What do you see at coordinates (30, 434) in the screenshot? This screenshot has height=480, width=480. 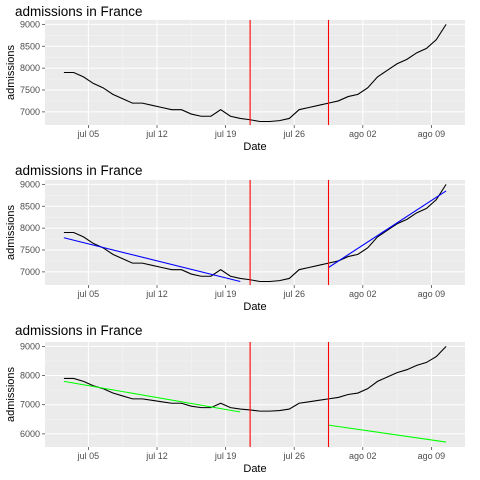 I see `y-tick-label: 6000` at bounding box center [30, 434].